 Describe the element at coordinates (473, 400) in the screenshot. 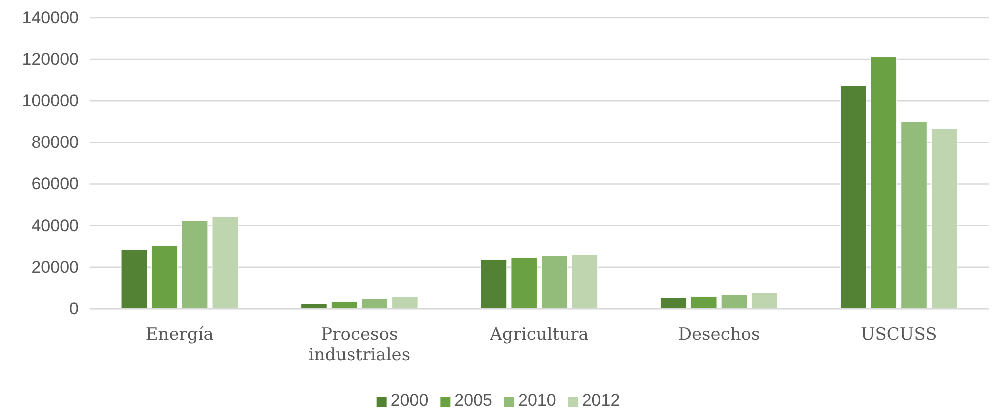

I see `legend-label: 2005` at that location.